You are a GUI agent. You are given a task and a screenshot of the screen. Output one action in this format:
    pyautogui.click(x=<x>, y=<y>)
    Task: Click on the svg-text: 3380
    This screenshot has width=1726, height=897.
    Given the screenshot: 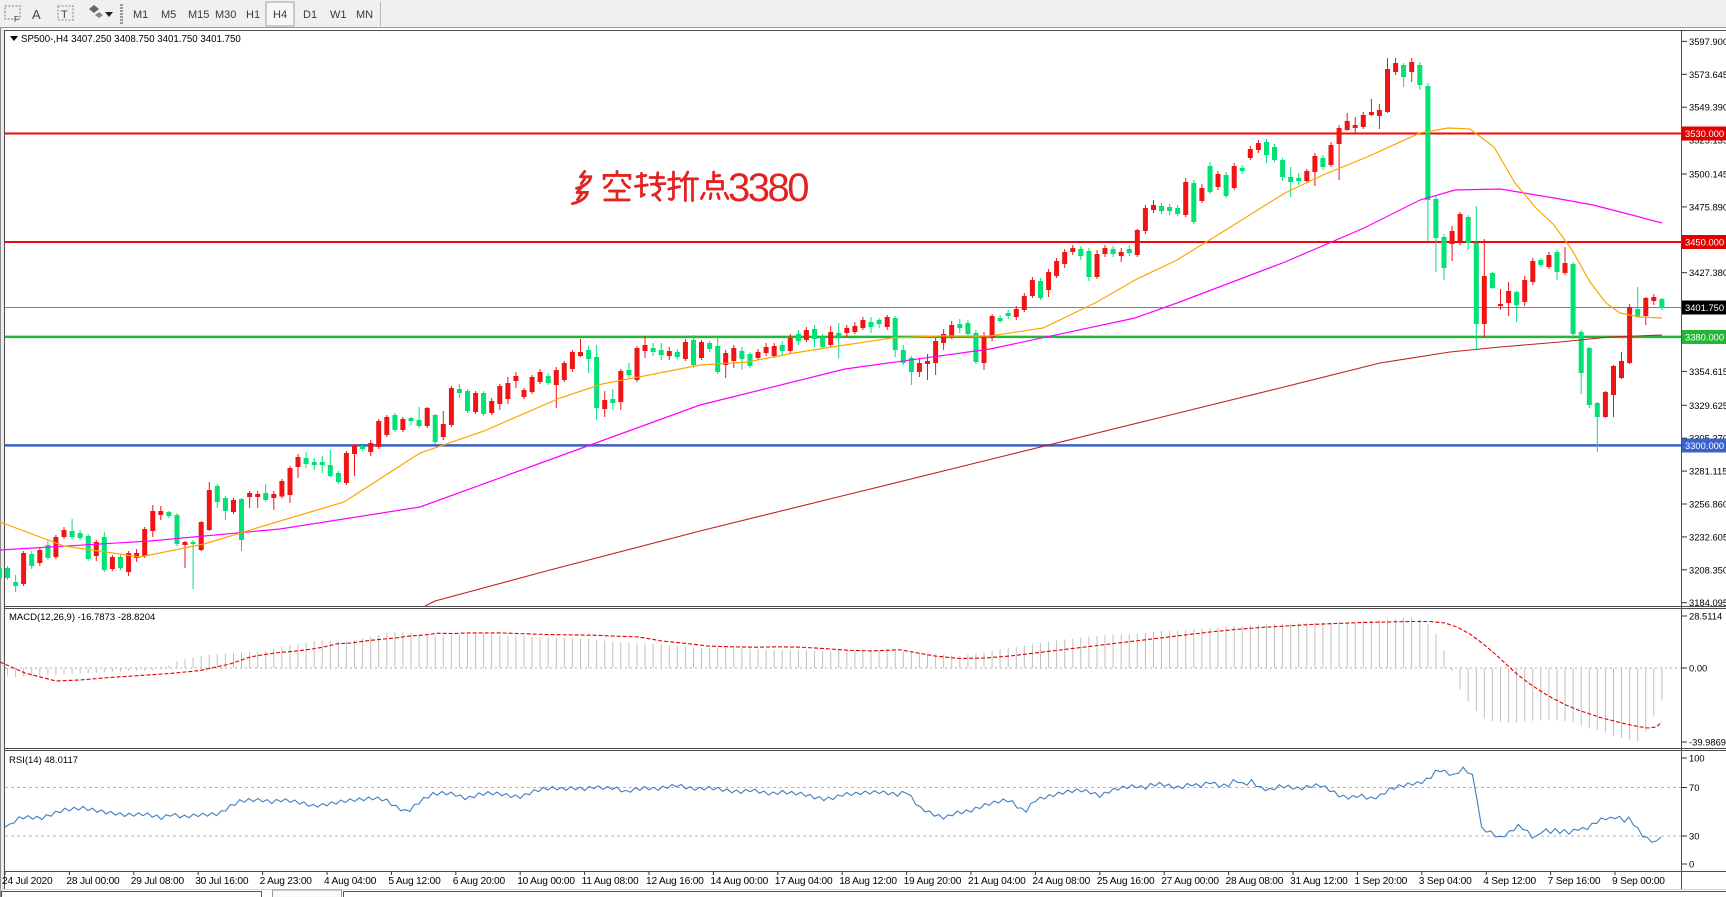 What is the action you would take?
    pyautogui.click(x=768, y=188)
    